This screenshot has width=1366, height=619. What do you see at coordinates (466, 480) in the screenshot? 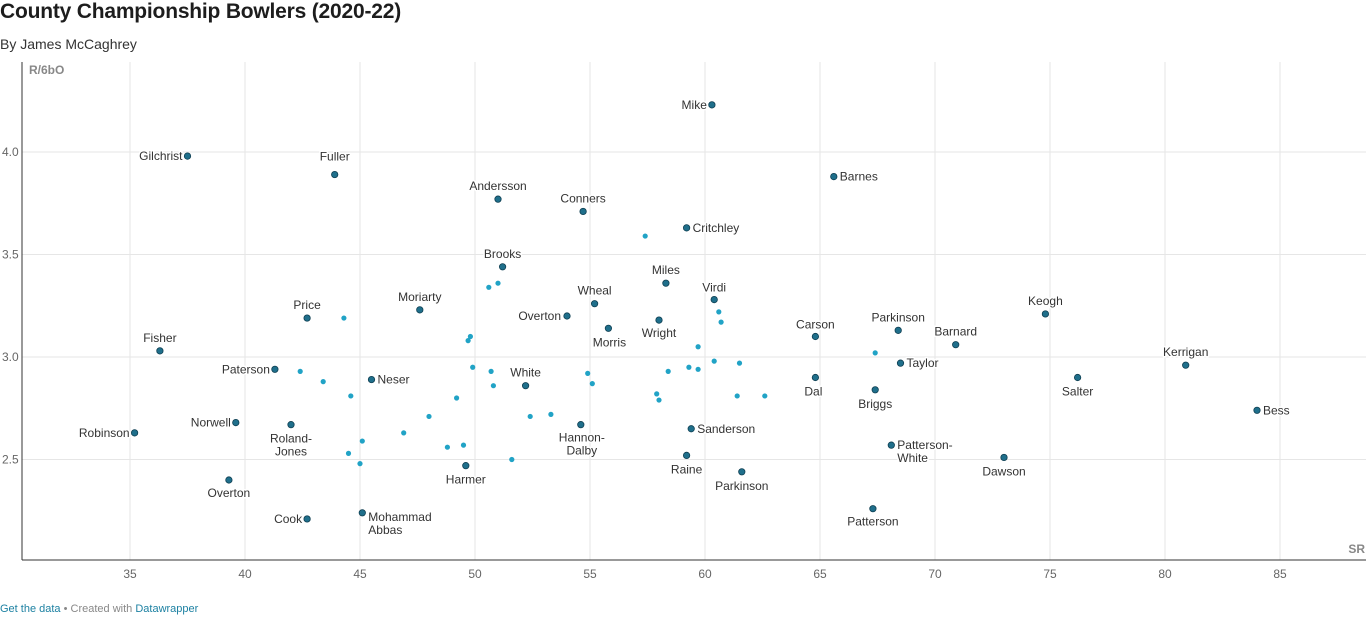
I see `point-label: Harmer` at bounding box center [466, 480].